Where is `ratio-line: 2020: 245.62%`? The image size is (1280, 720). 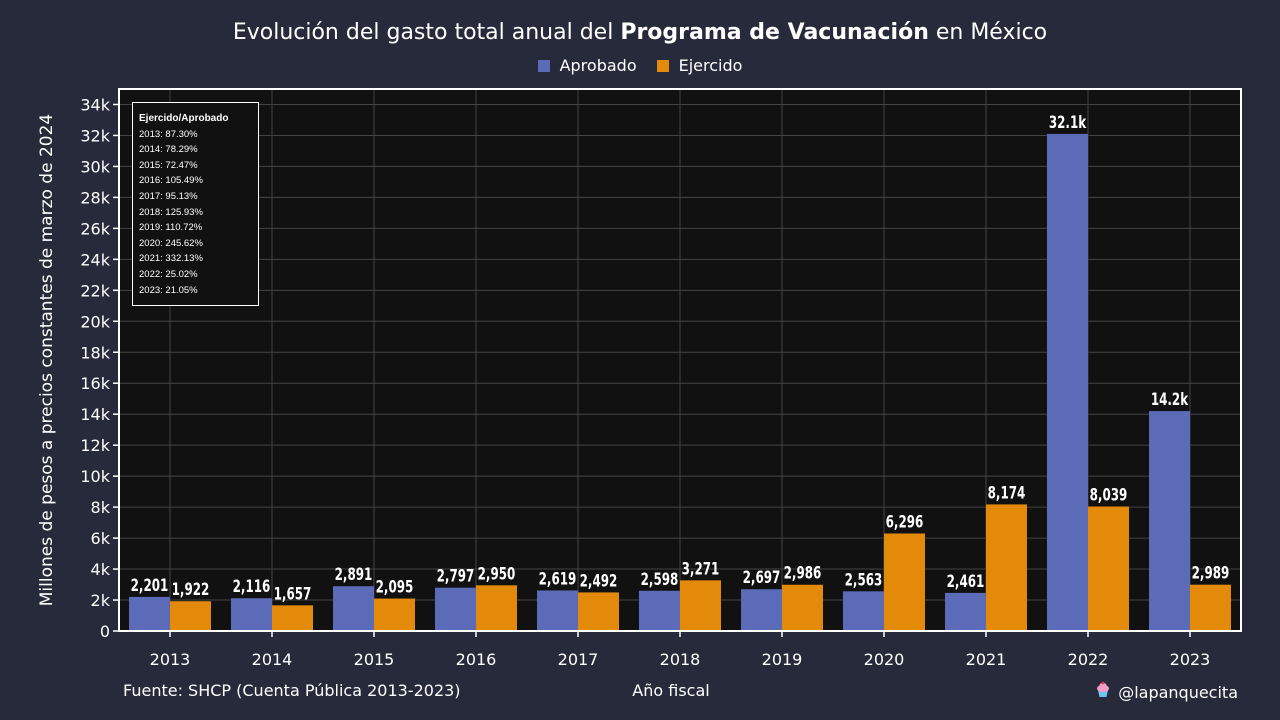 ratio-line: 2020: 245.62% is located at coordinates (171, 243).